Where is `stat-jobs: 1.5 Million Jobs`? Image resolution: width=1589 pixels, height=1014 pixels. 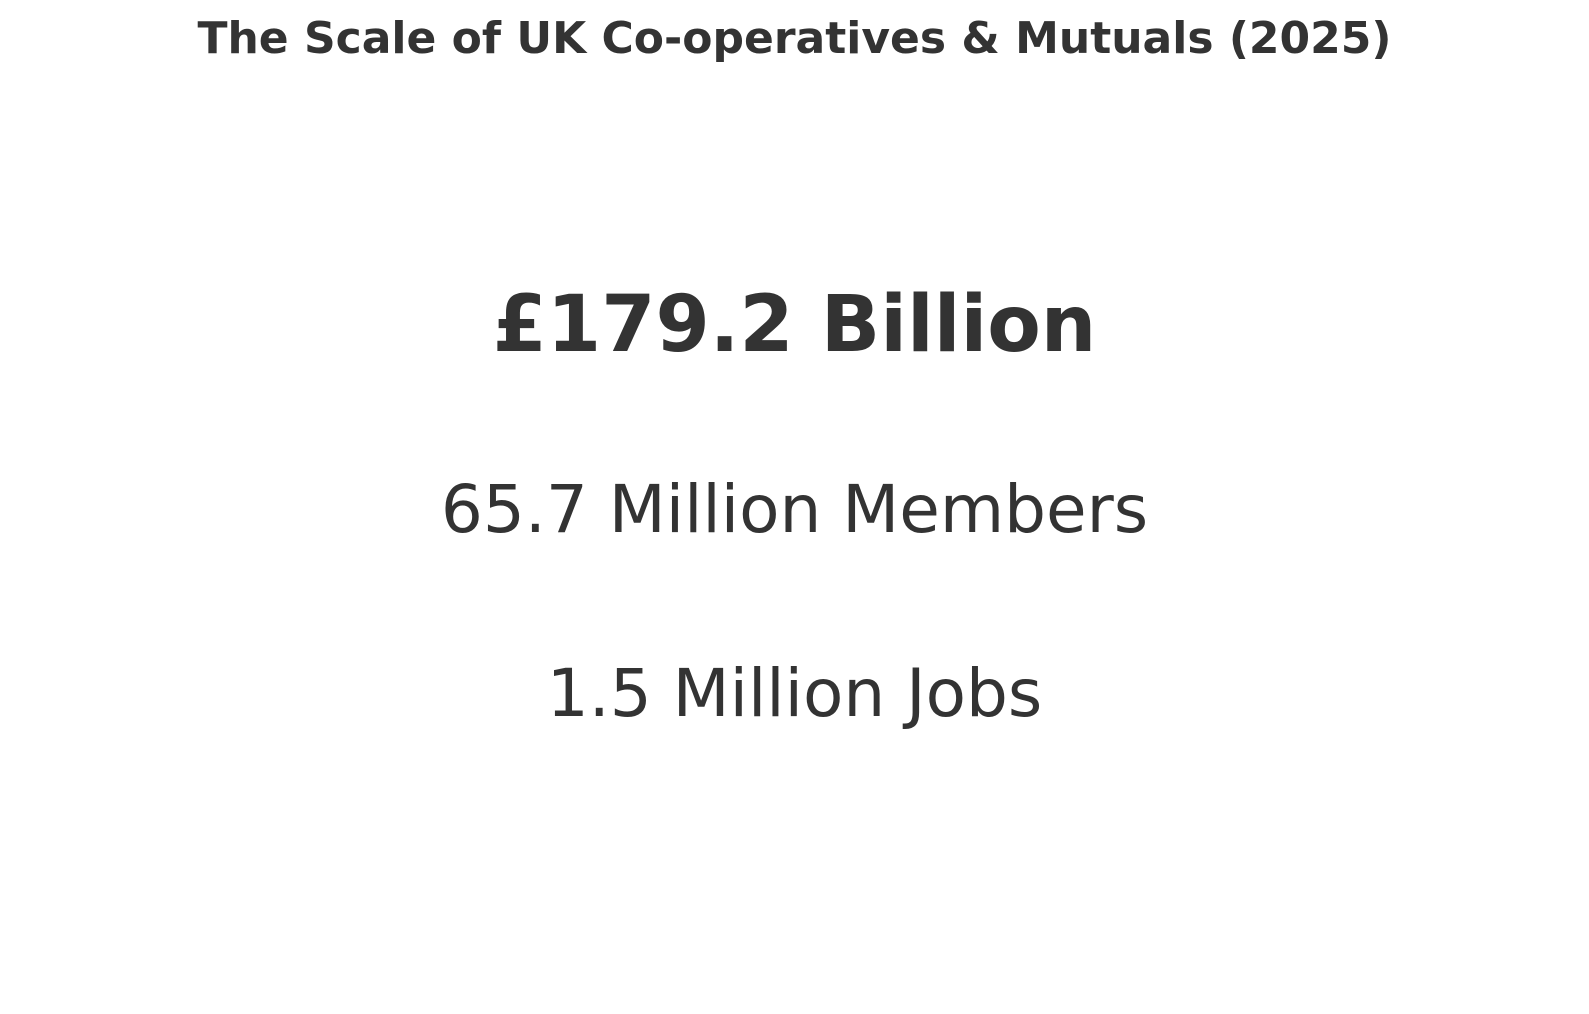
stat-jobs: 1.5 Million Jobs is located at coordinates (794, 693).